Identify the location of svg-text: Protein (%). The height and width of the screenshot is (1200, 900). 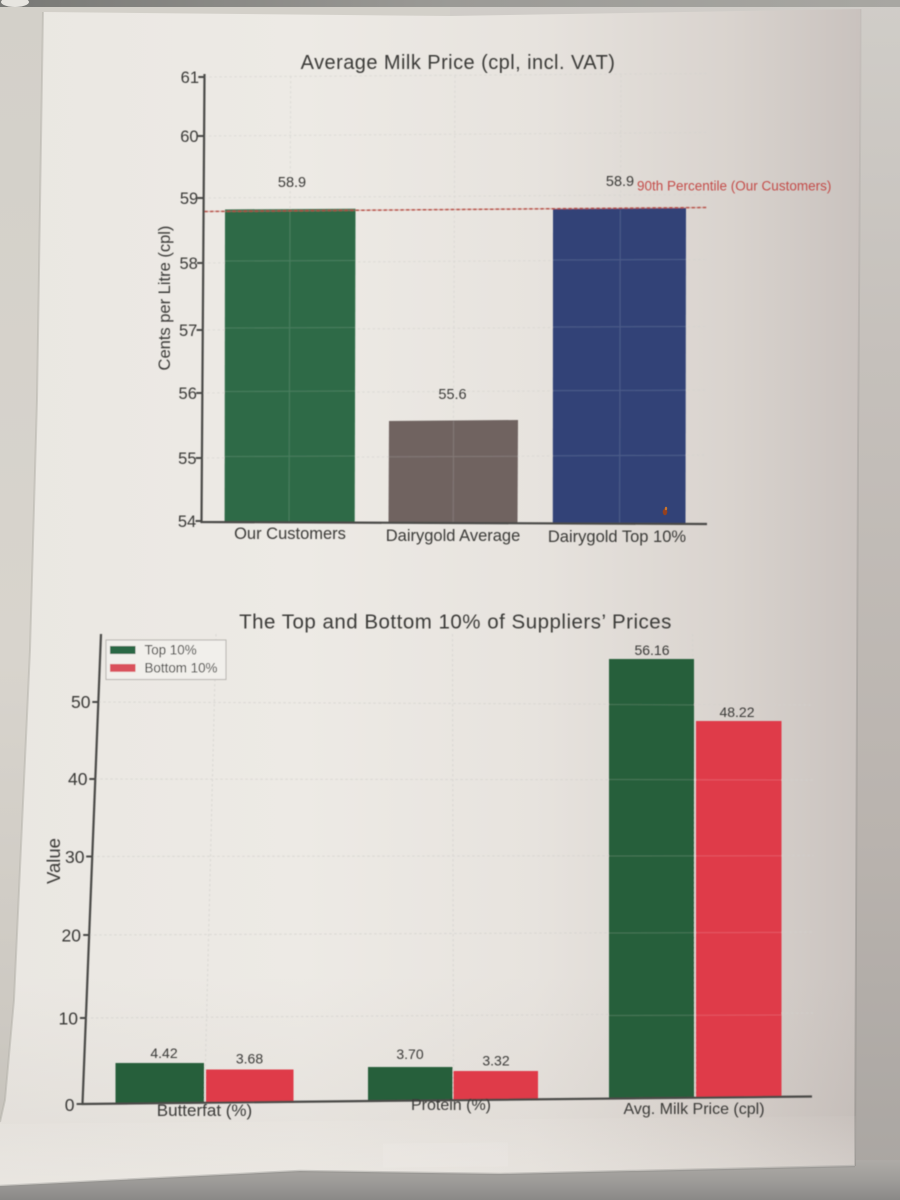
(451, 1105).